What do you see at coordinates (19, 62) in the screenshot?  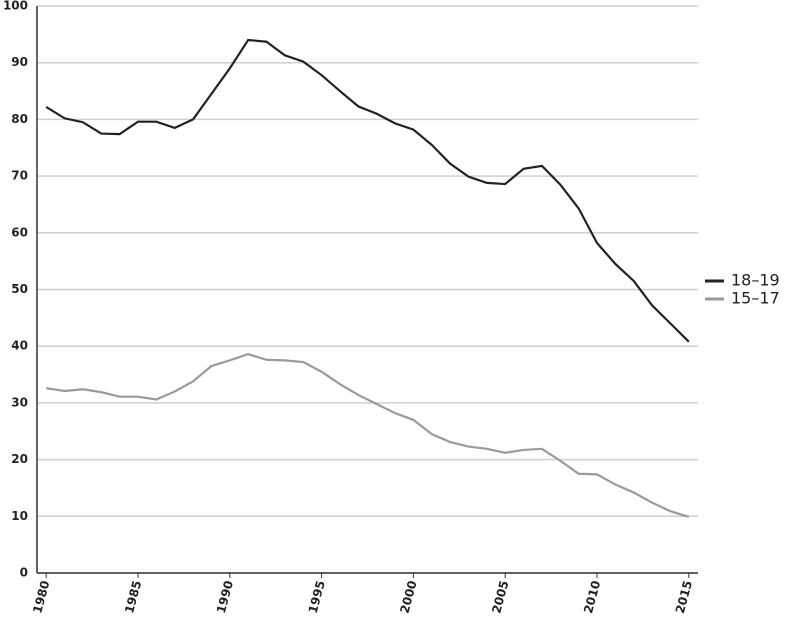 I see `y-tick-label: 90` at bounding box center [19, 62].